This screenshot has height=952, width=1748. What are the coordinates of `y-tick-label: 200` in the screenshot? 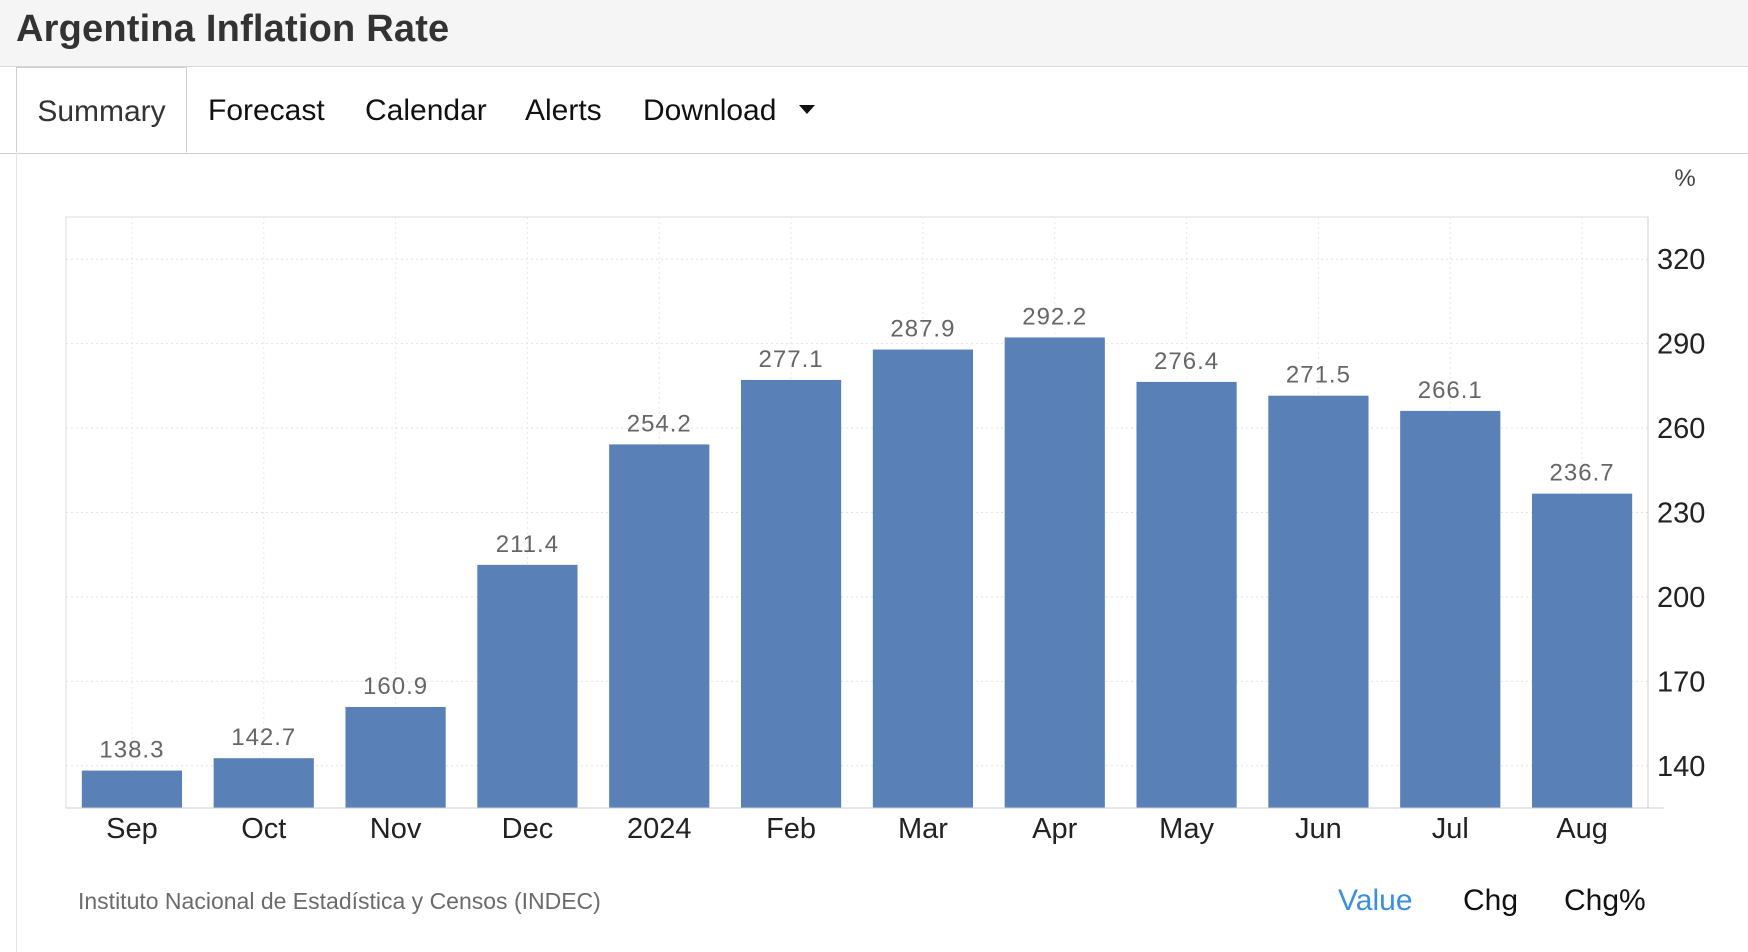 It's located at (1681, 598).